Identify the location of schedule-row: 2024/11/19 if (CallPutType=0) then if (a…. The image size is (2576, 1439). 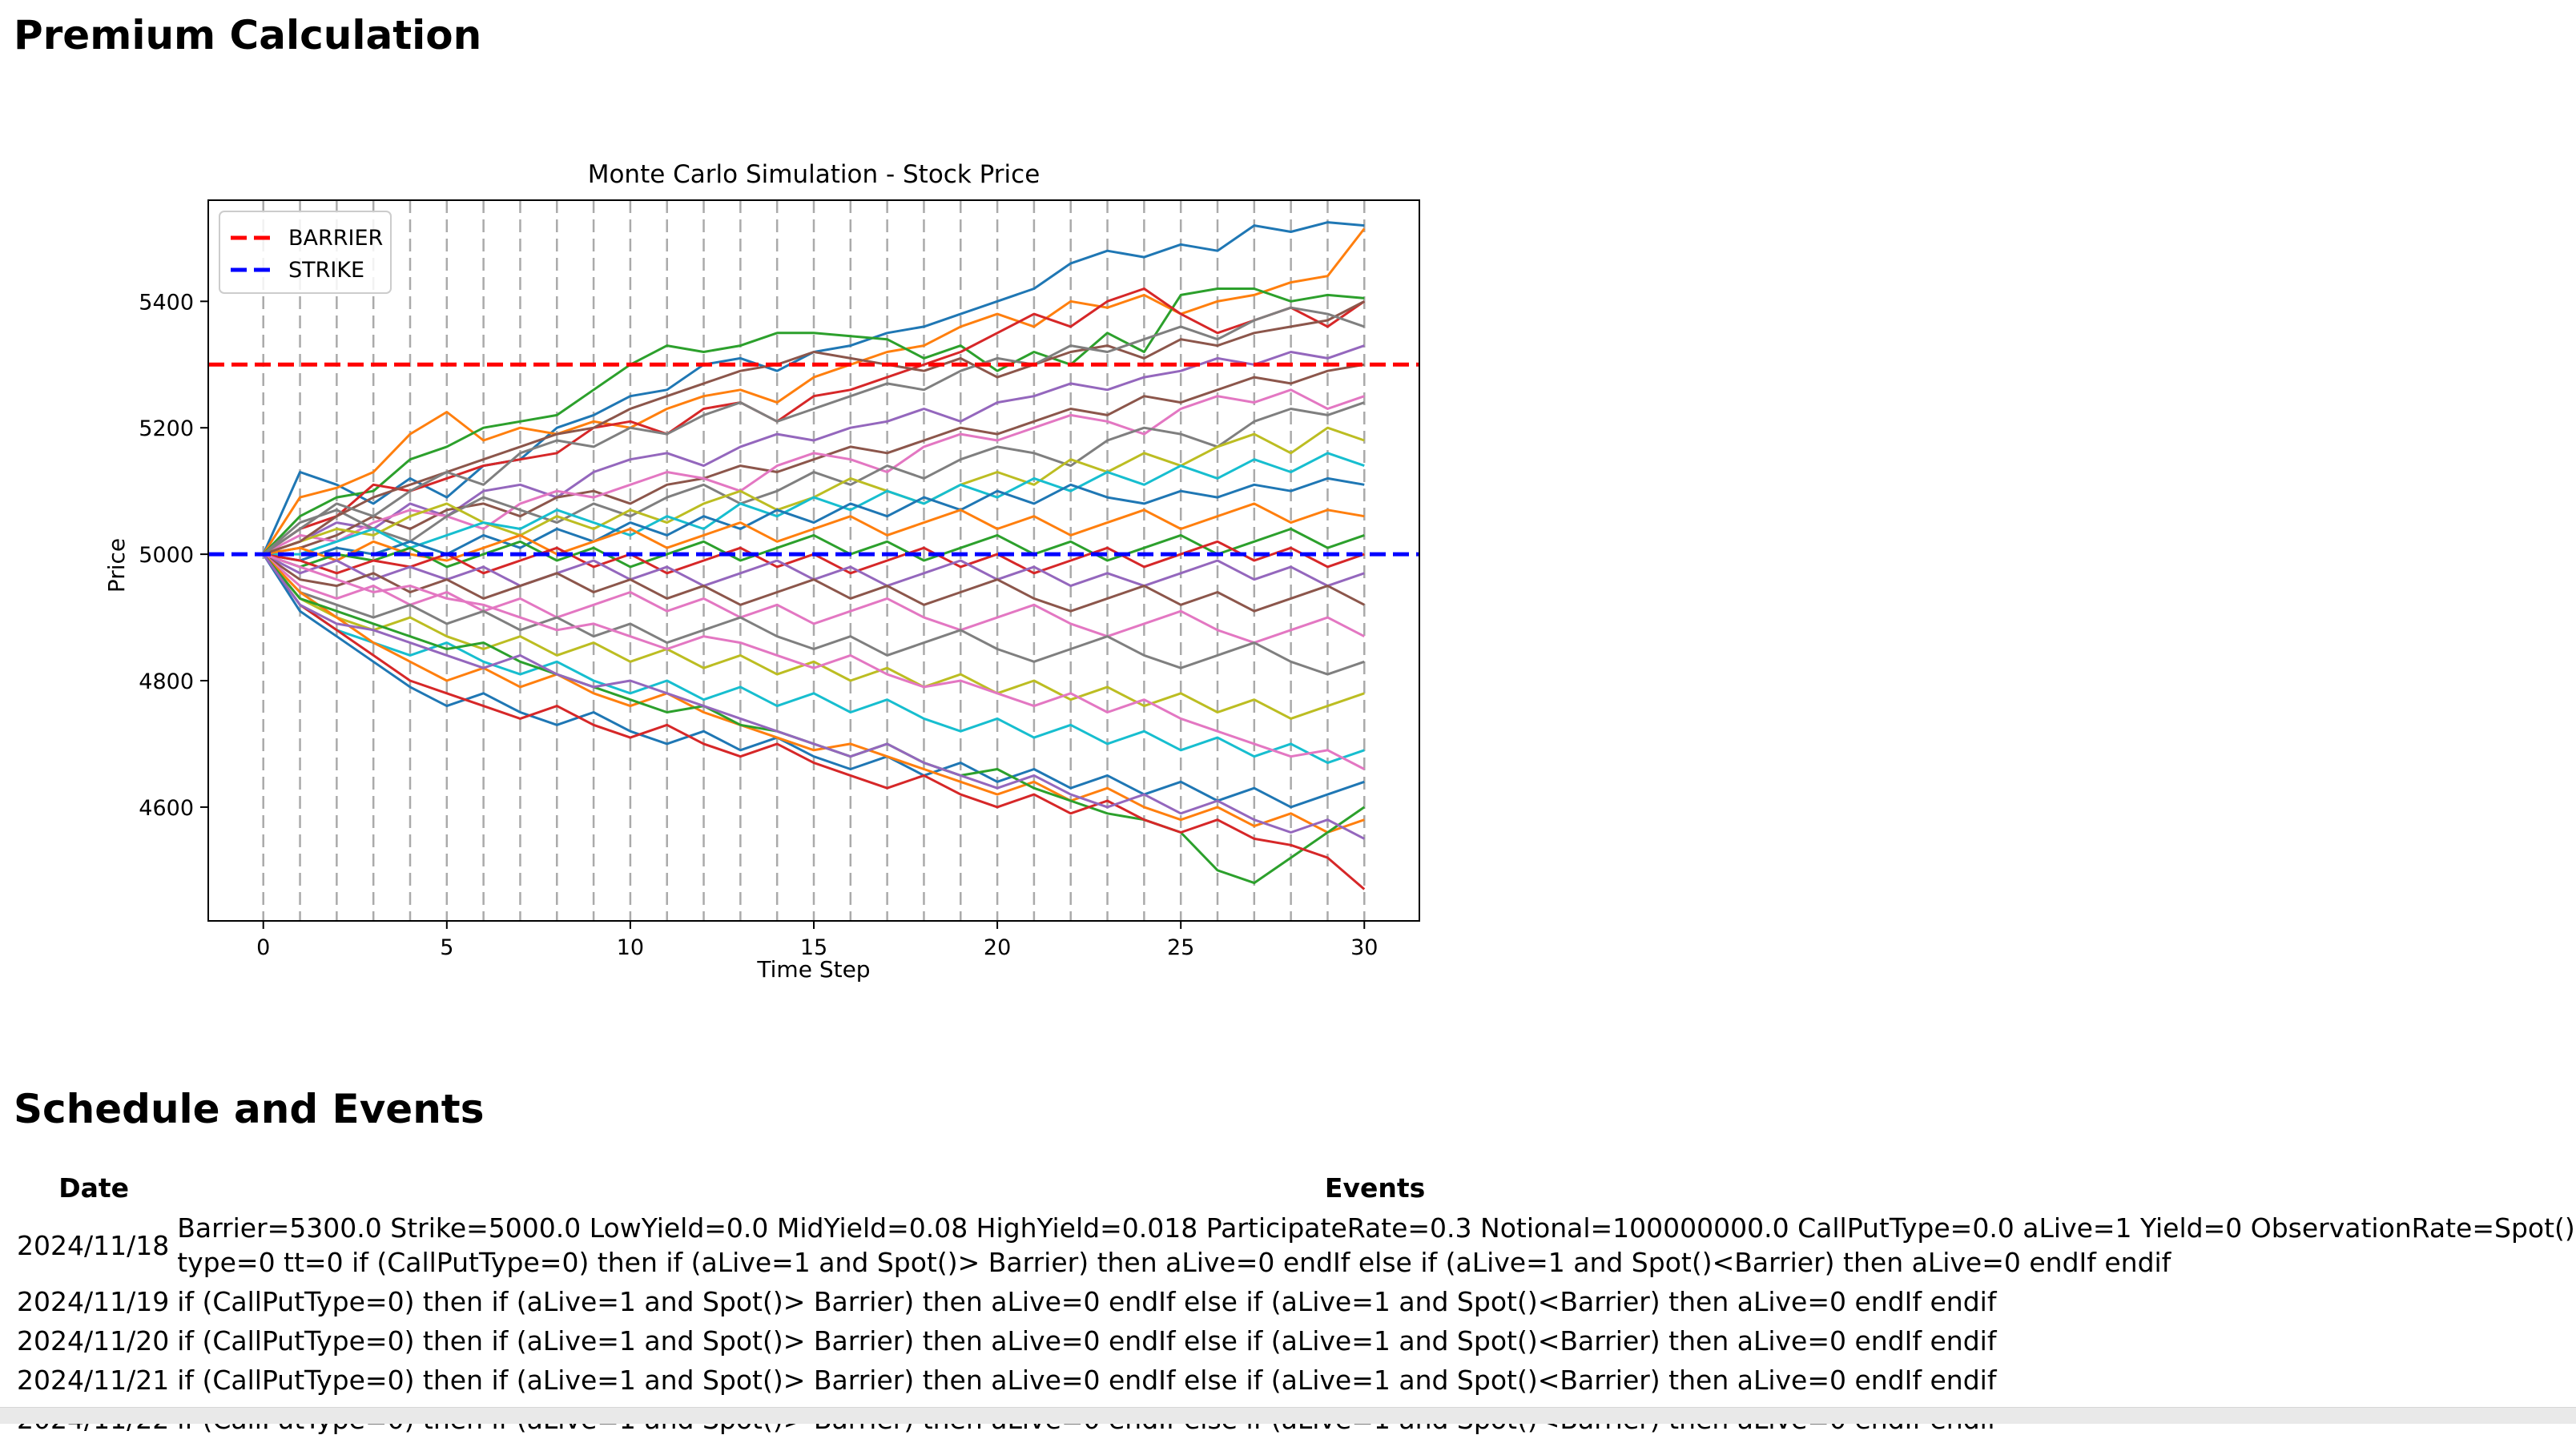
(1295, 1301).